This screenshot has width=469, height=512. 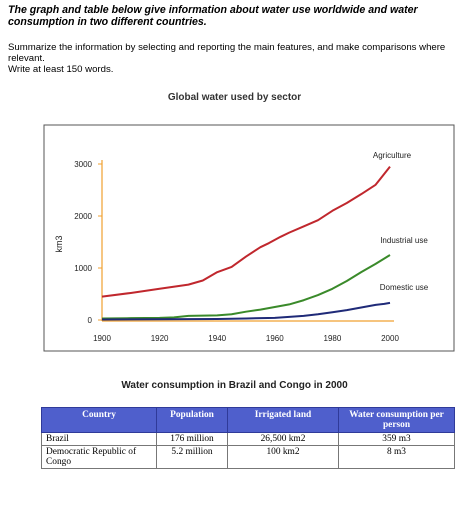 I want to click on header-population: Population, so click(x=192, y=420).